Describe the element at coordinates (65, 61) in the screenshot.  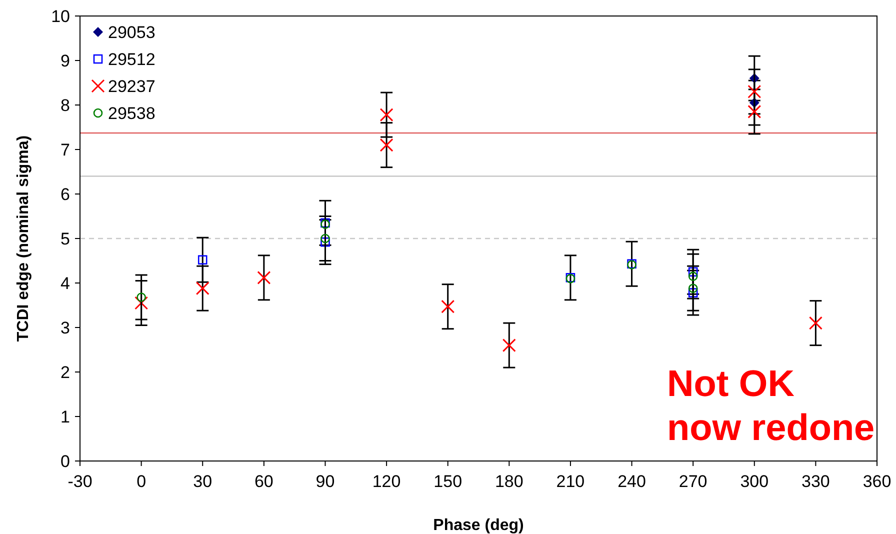
I see `y-tick-label: 9` at that location.